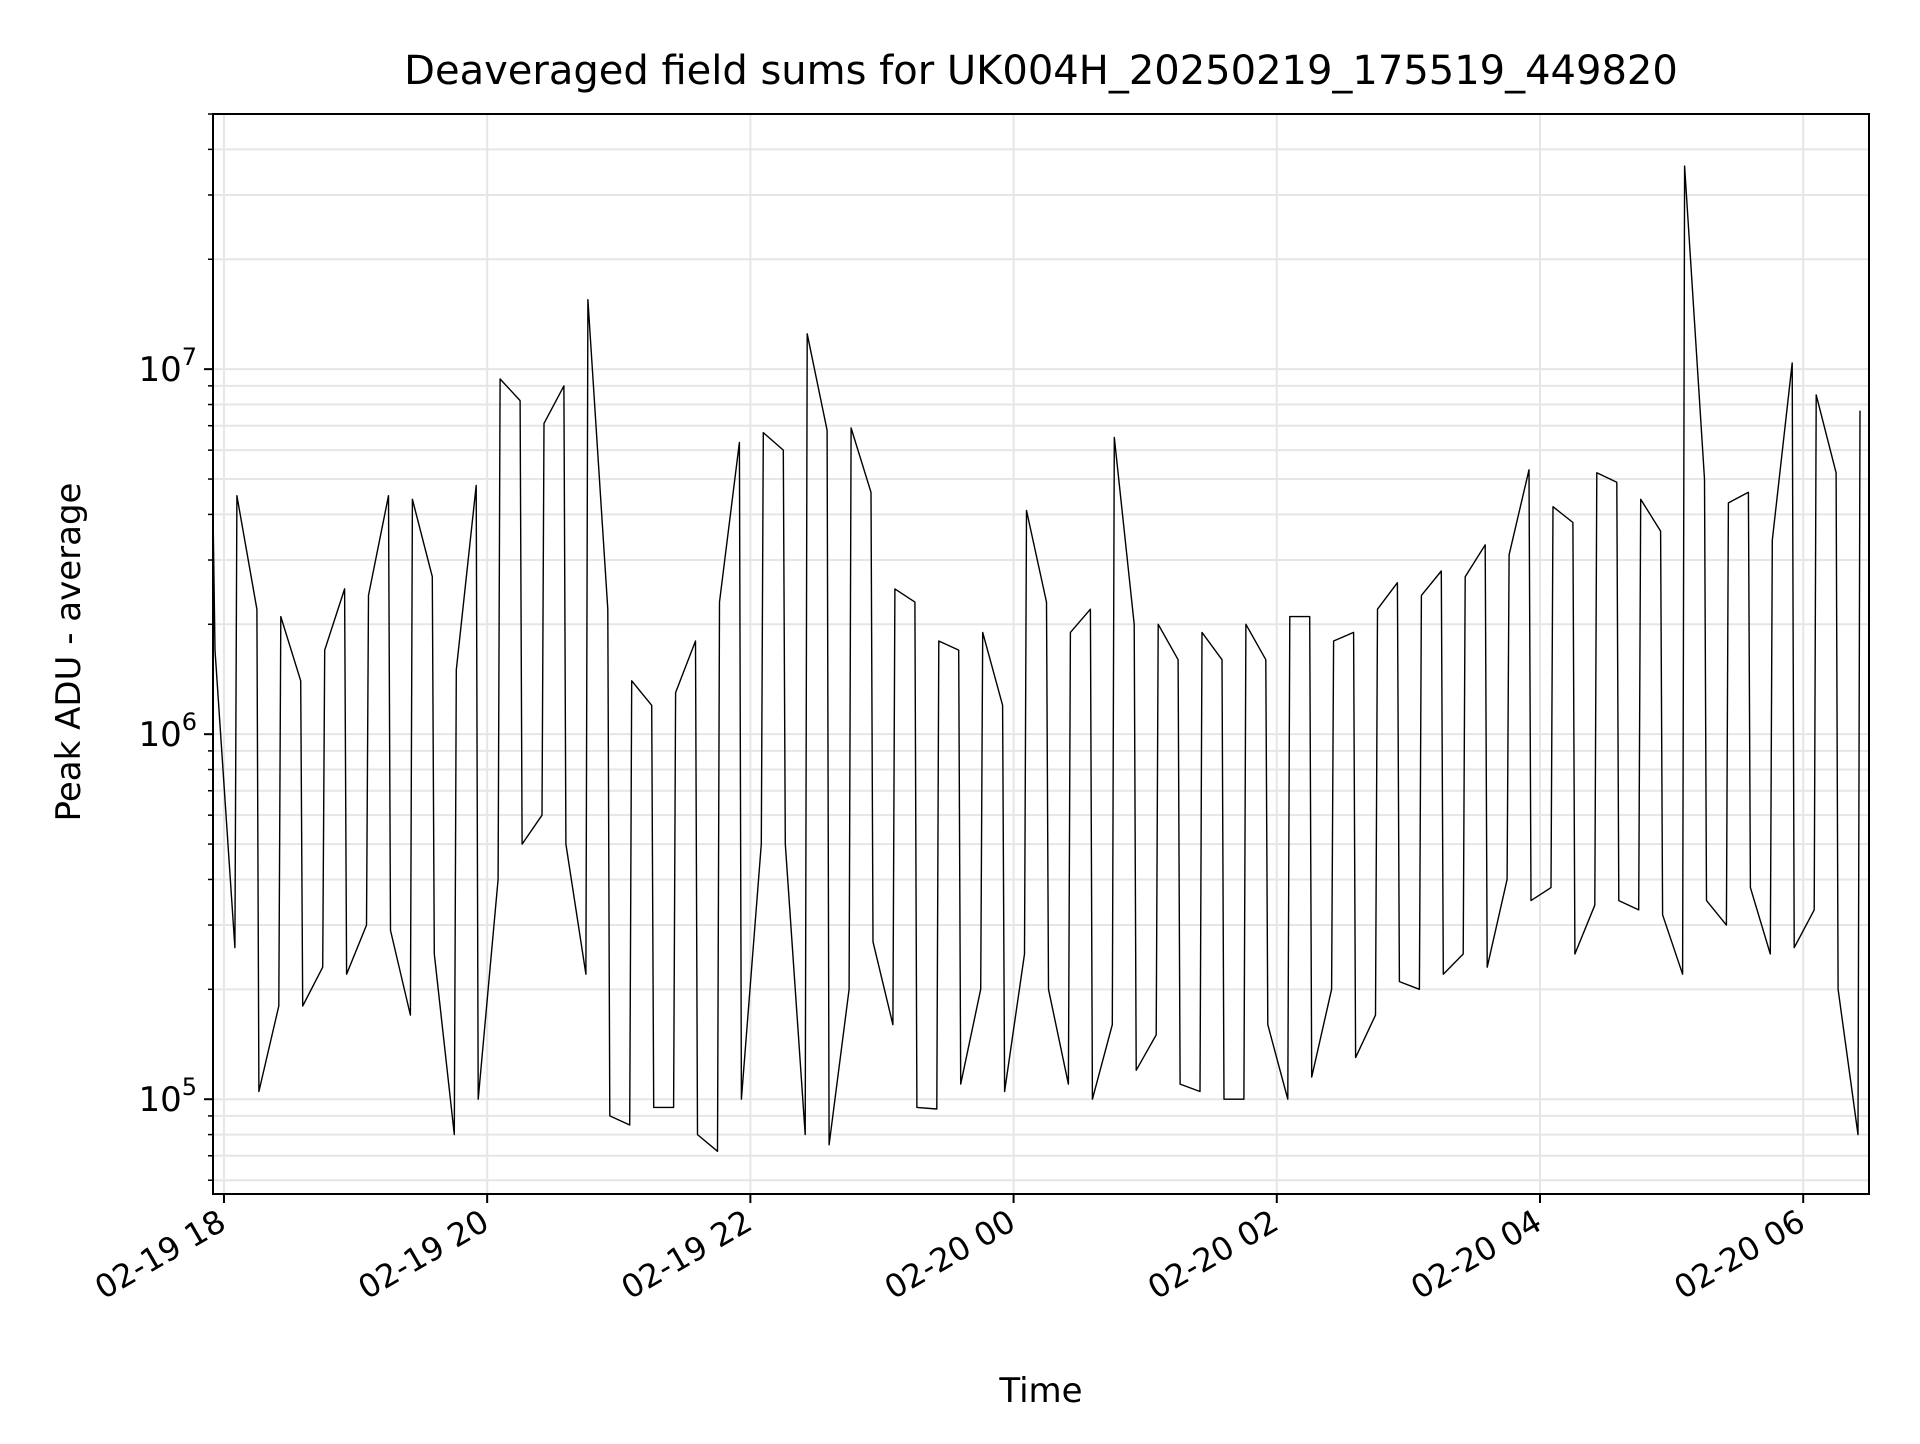 The image size is (1920, 1444). I want to click on y-tick-label: 10⁷, so click(167, 366).